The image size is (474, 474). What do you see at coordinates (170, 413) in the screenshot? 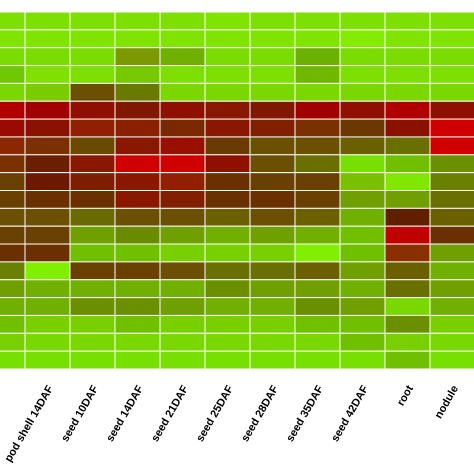
I see `x-tick-label: seed 21DAF` at bounding box center [170, 413].